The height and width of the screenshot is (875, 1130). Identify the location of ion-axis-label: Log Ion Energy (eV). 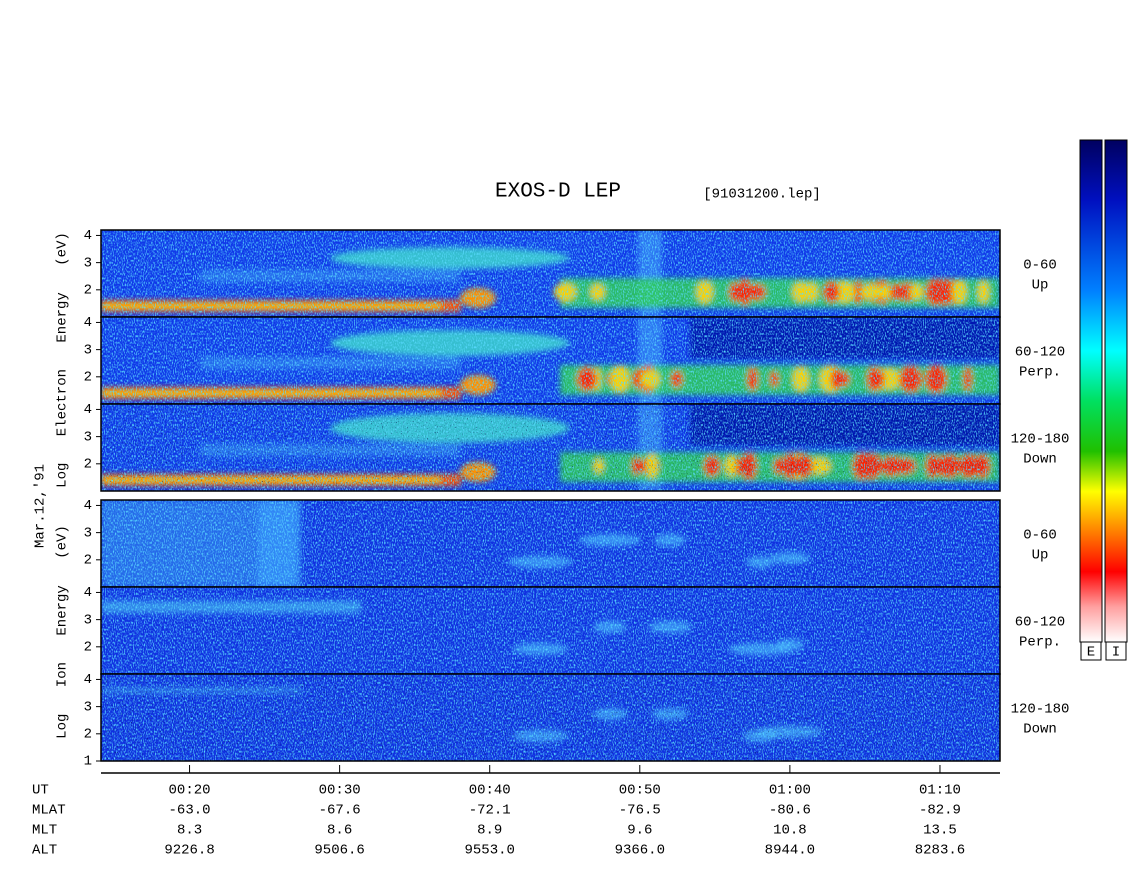
(63, 632).